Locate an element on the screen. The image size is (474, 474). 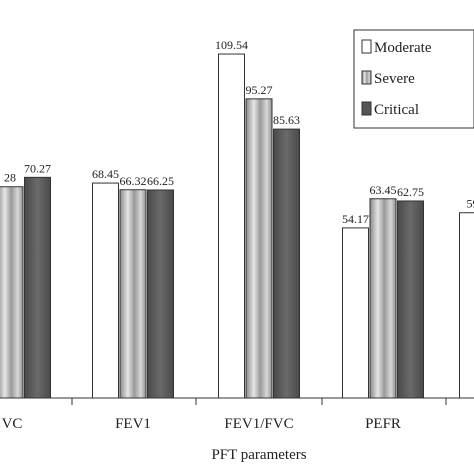
legend-label-severe: Severe is located at coordinates (394, 79).